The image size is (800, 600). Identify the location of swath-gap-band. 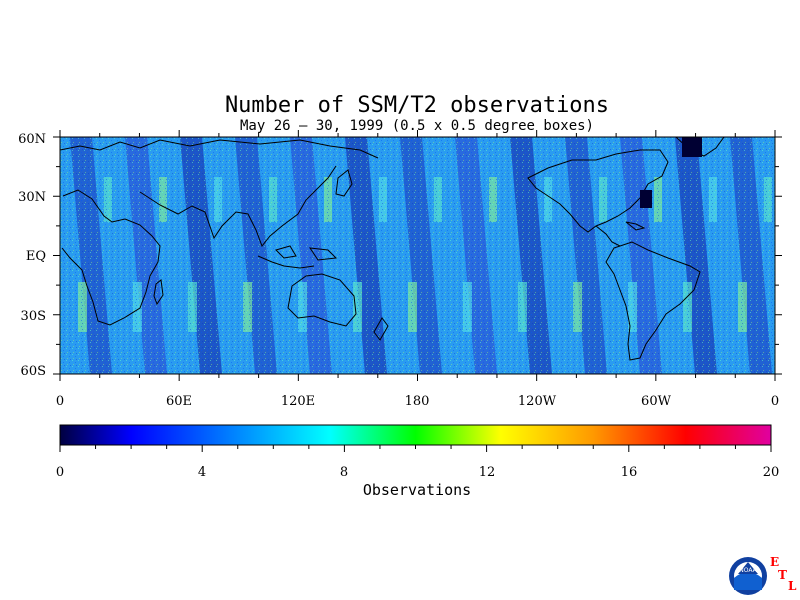
(792, 255).